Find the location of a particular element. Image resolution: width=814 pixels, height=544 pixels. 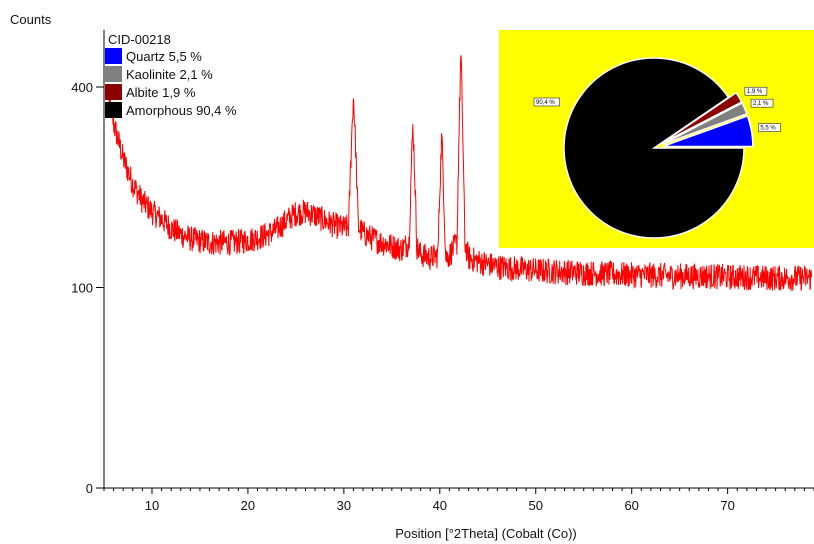

pie-slice-label: 1,9 % is located at coordinates (755, 92).